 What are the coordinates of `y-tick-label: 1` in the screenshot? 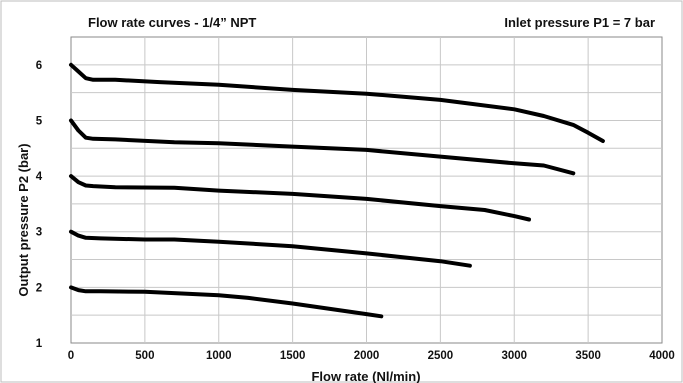 It's located at (39, 344).